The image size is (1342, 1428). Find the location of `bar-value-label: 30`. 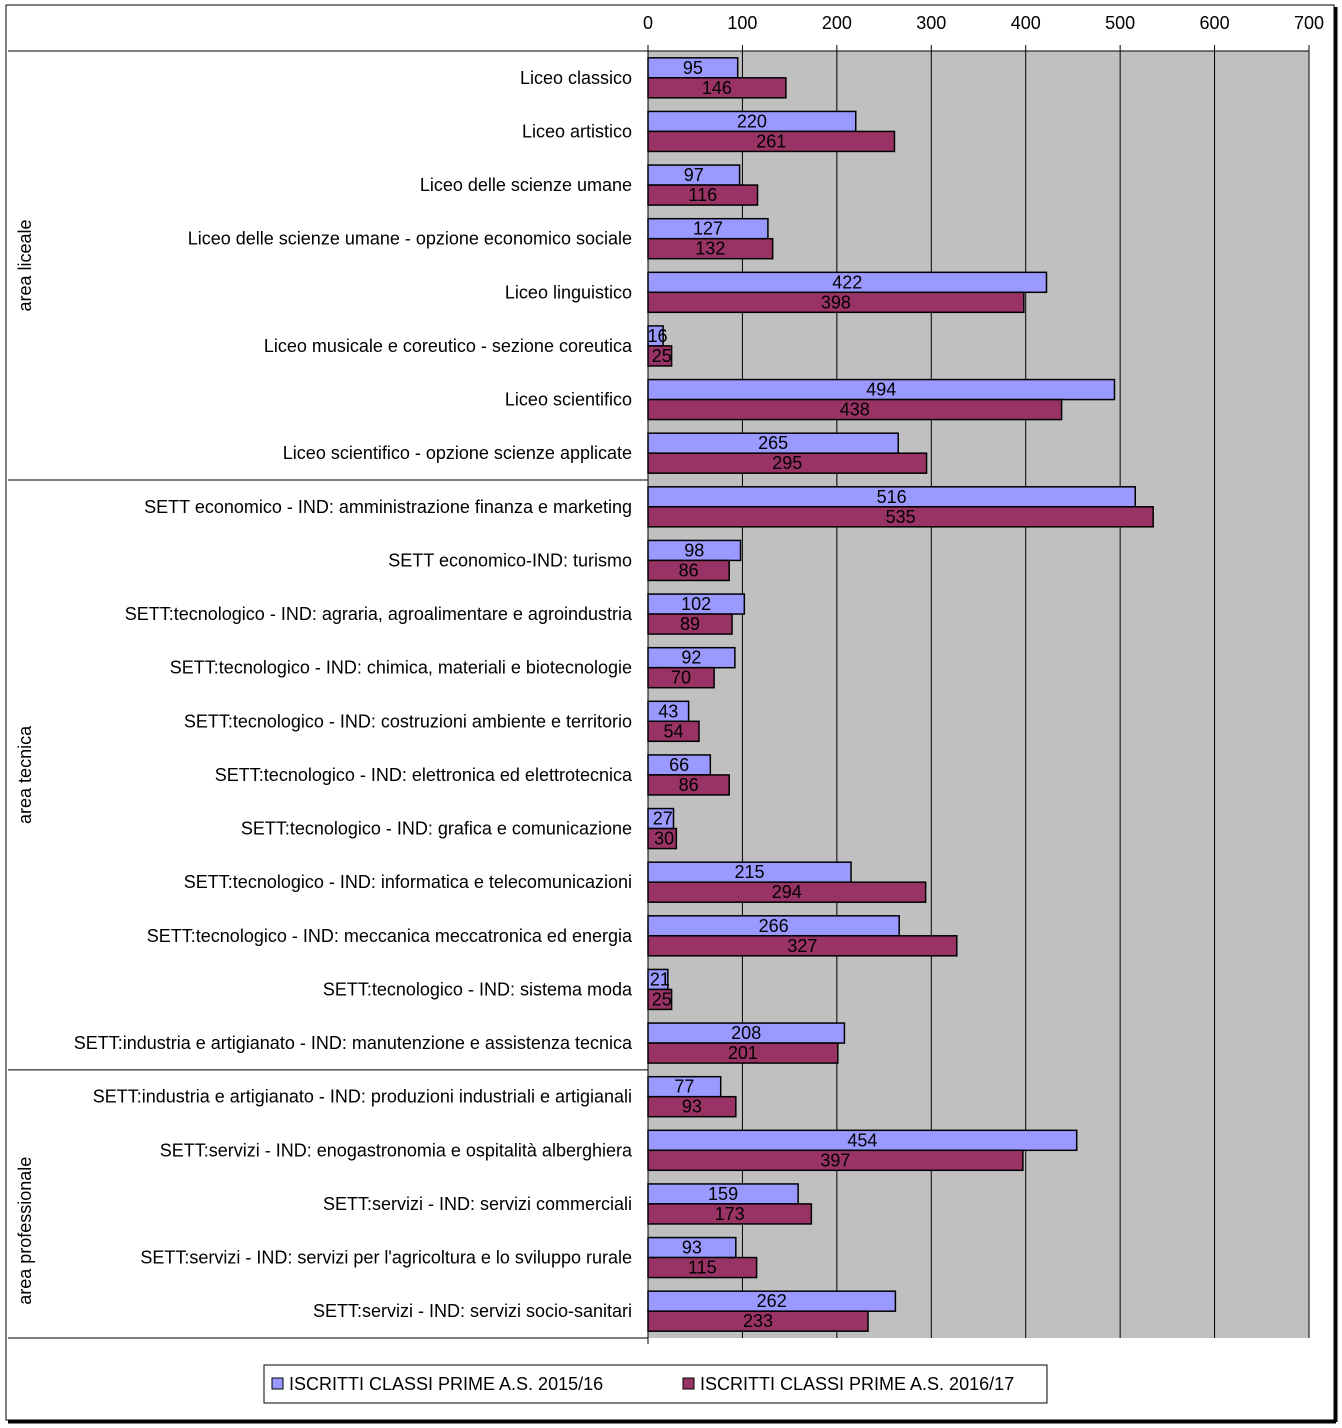

bar-value-label: 30 is located at coordinates (664, 839).